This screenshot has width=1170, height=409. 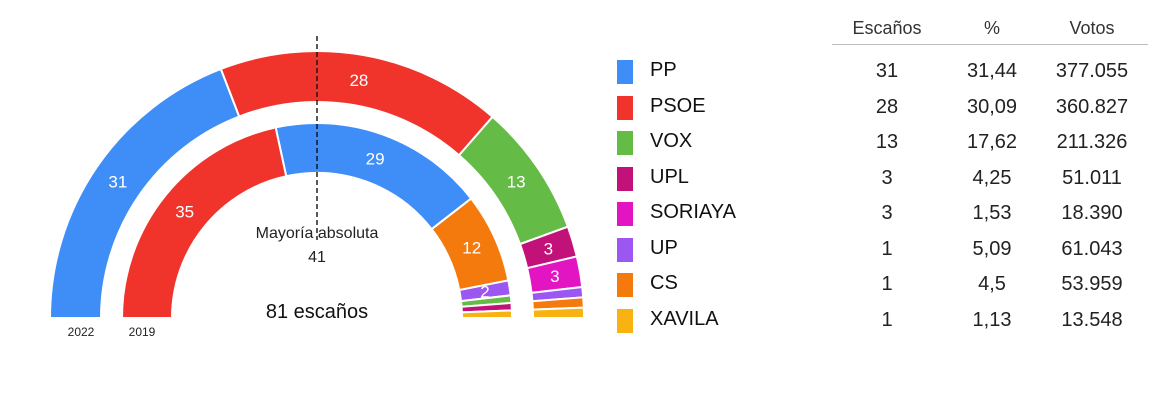 What do you see at coordinates (558, 312) in the screenshot?
I see `arc-2022-xavila` at bounding box center [558, 312].